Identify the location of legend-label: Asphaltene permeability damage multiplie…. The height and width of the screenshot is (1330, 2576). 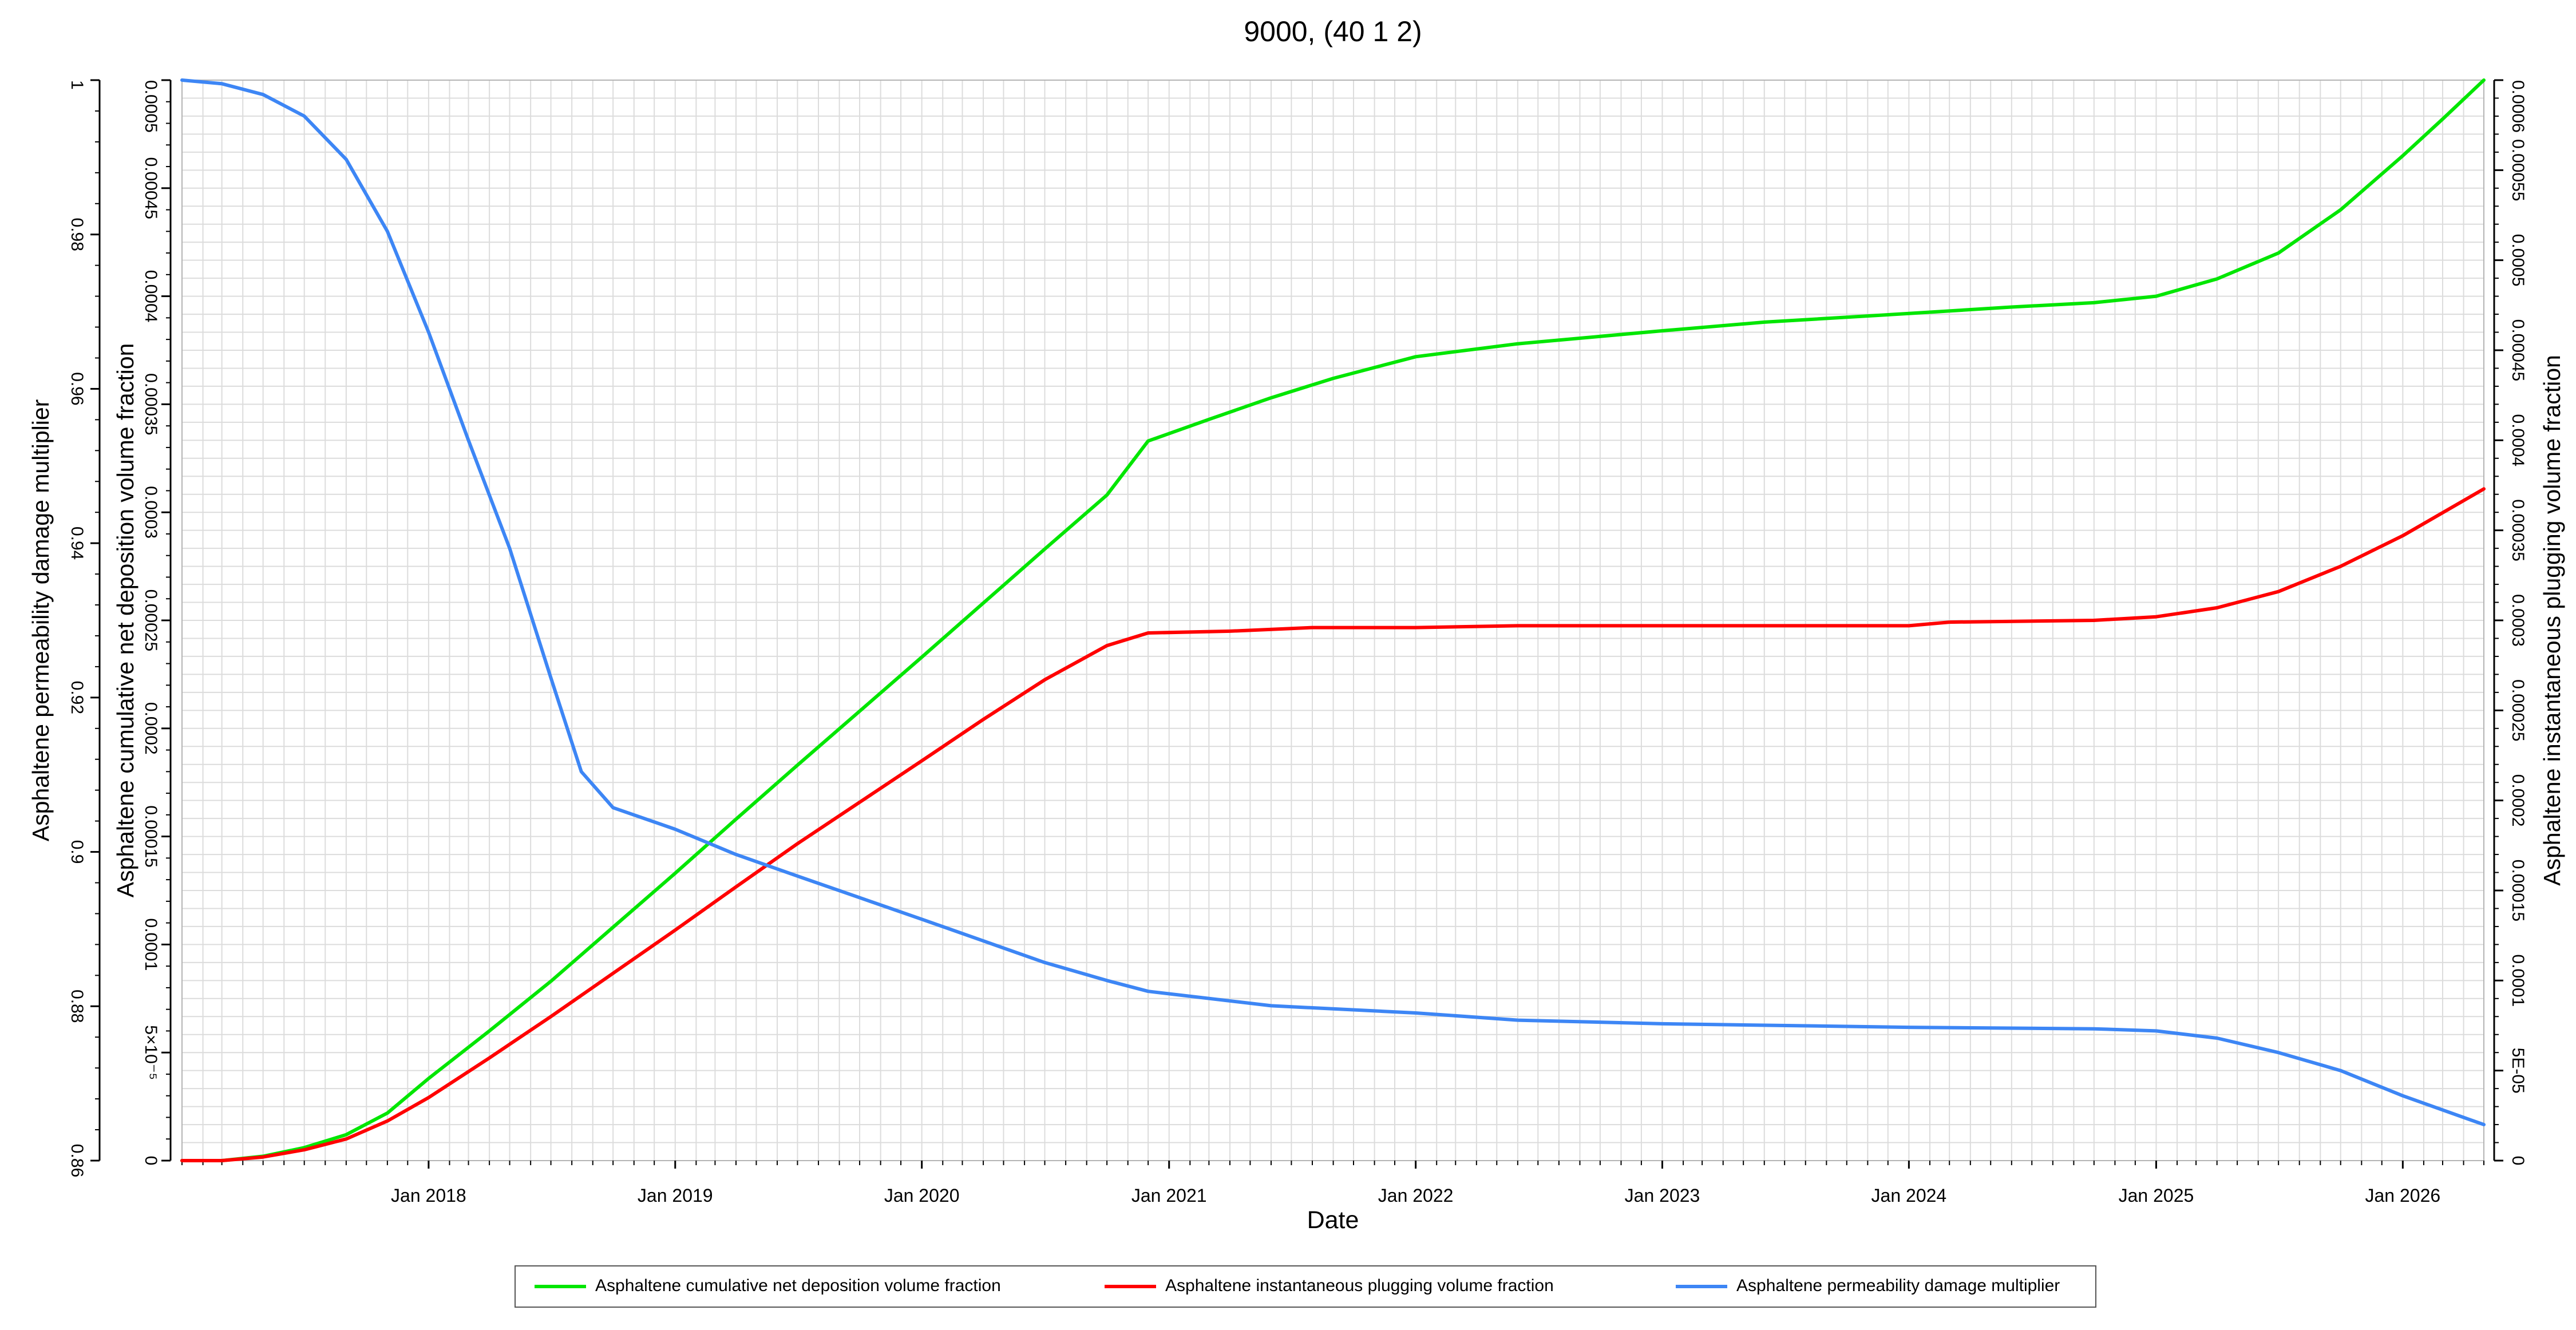
(1898, 1285).